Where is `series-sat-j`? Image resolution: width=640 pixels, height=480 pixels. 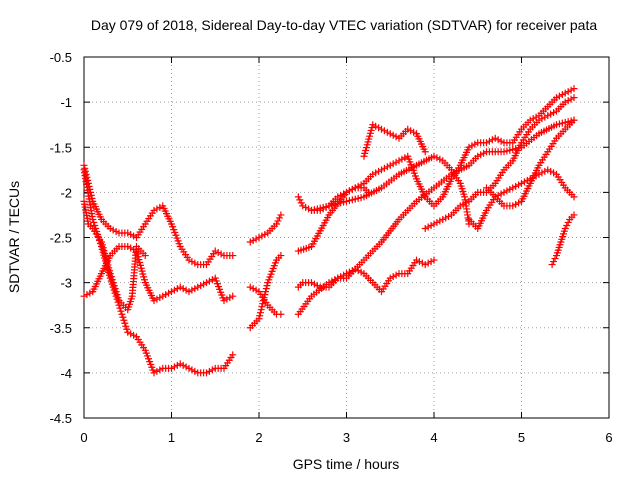 series-sat-j is located at coordinates (333, 219).